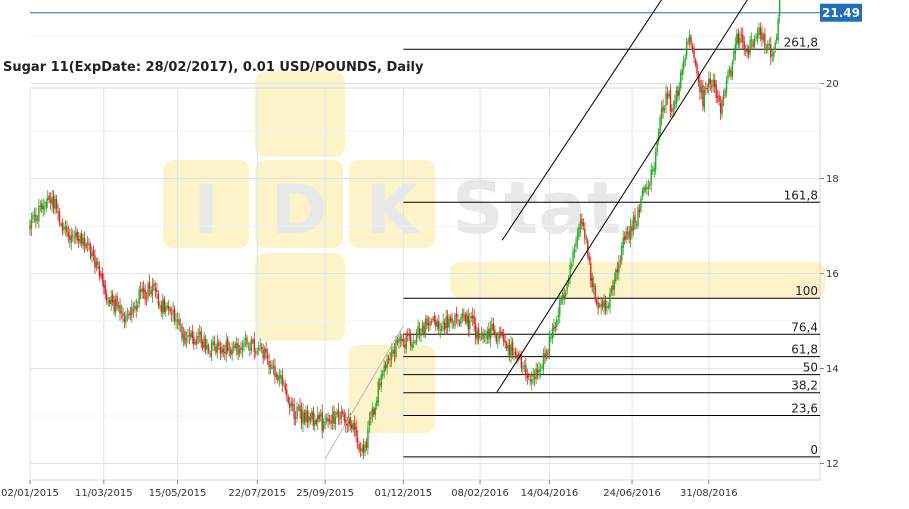 This screenshot has height=509, width=909. I want to click on fib-level-label: 100, so click(806, 291).